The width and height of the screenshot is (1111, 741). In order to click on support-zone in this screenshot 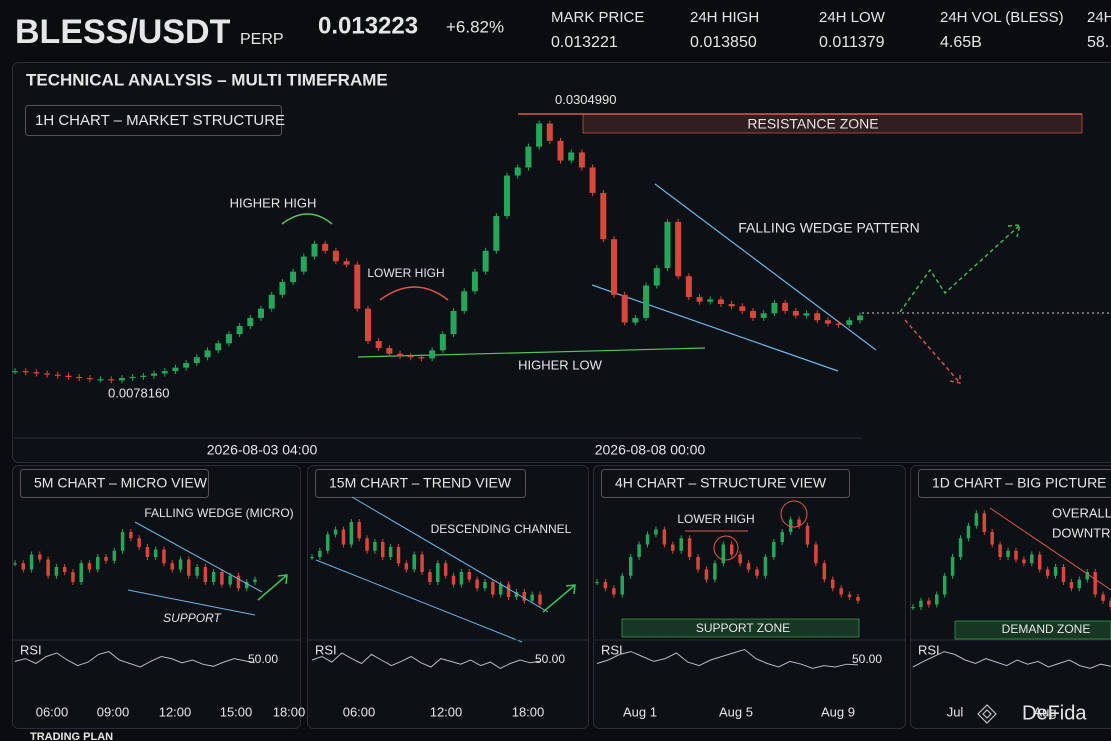, I will do `click(740, 628)`.